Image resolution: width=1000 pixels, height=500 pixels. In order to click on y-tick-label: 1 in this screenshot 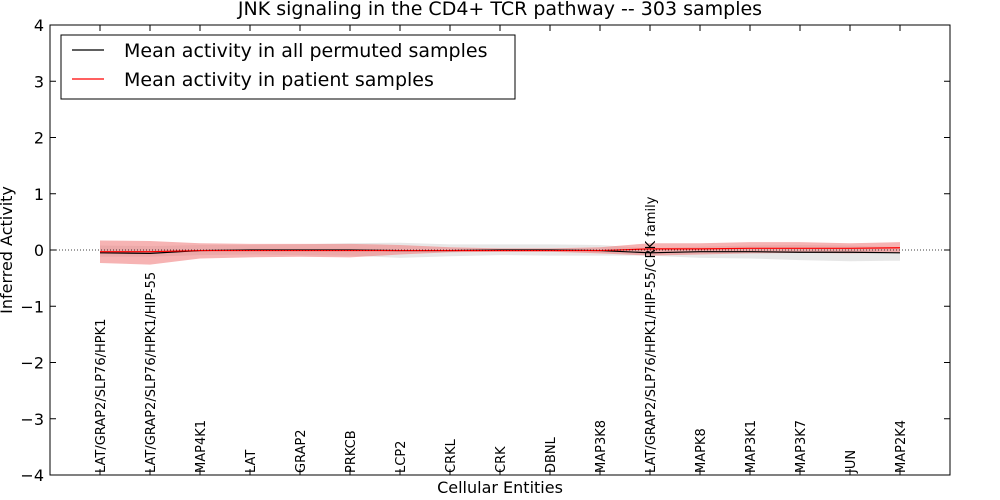, I will do `click(39, 194)`.